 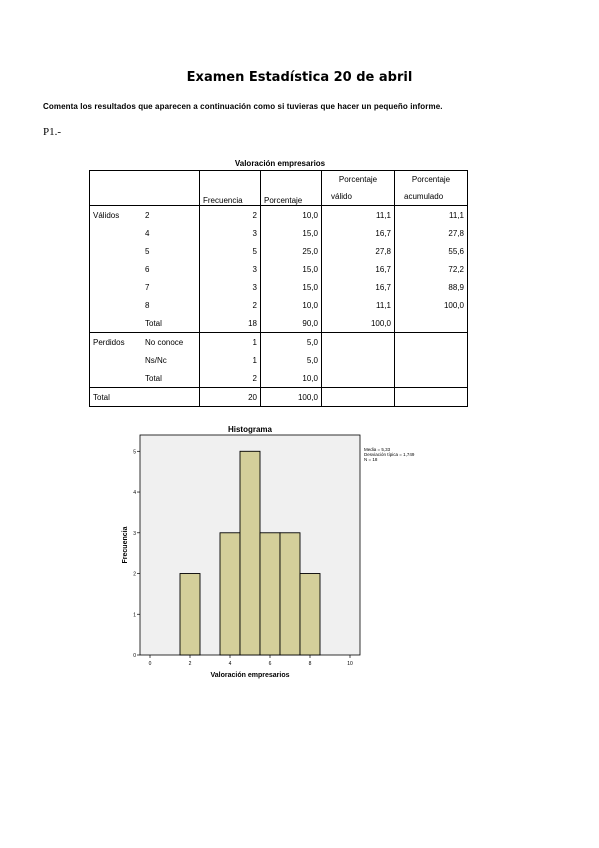 I want to click on cell-porcentaje-acumulado: 11,1, so click(x=431, y=214).